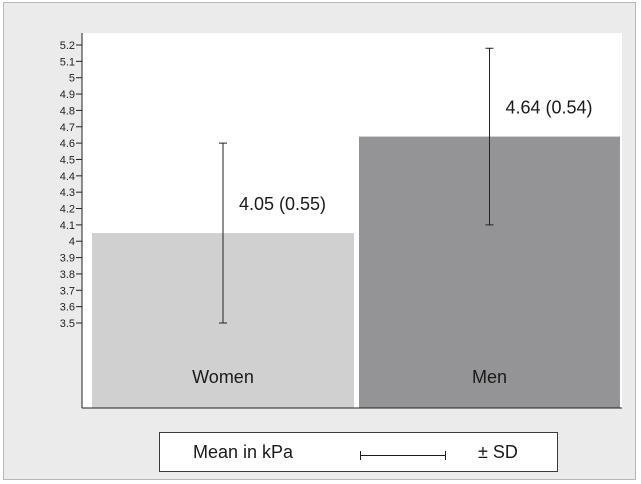  What do you see at coordinates (67, 226) in the screenshot?
I see `y-tick-label: 4.1` at bounding box center [67, 226].